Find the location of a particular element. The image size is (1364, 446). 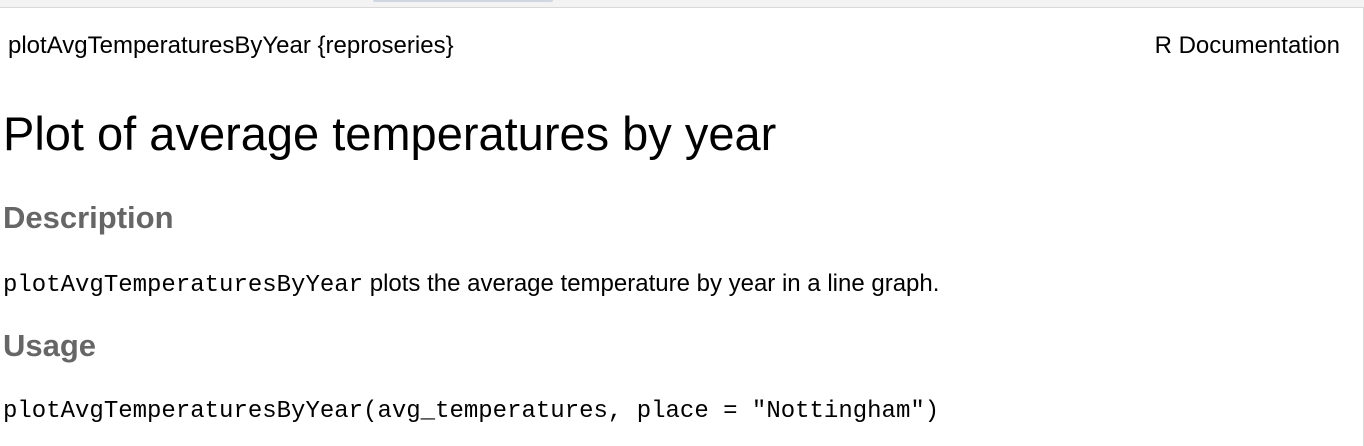

top-toolbar-strip is located at coordinates (682, 4).